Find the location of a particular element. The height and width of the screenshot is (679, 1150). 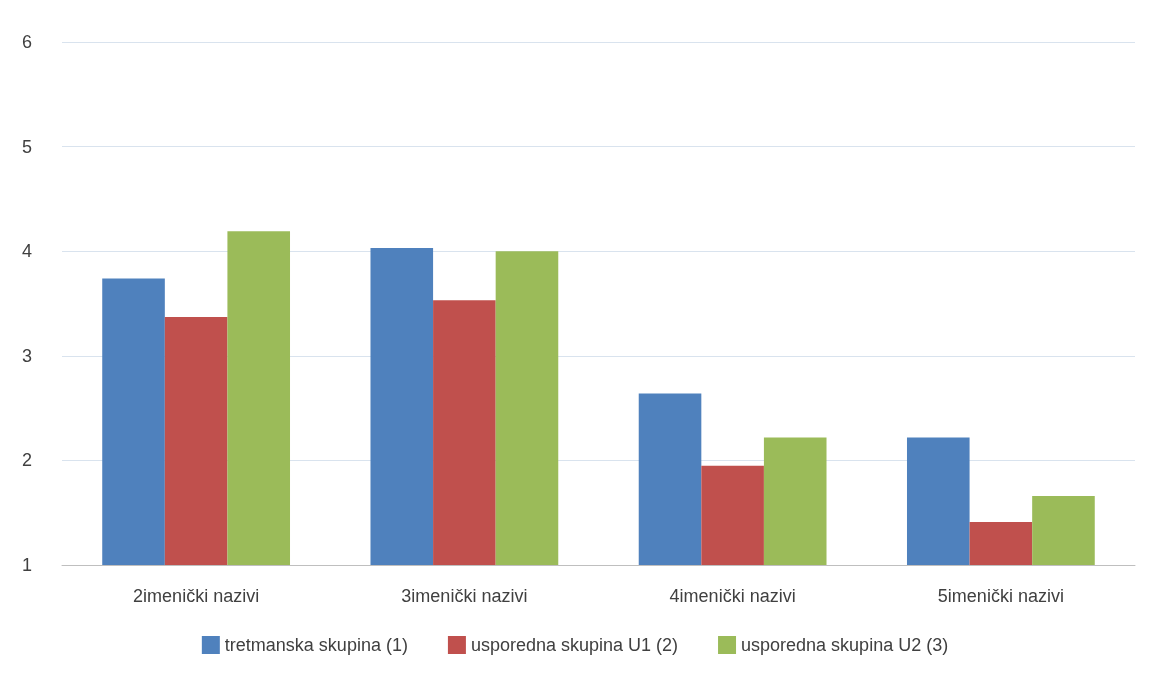

y-tick-label: 6 is located at coordinates (26, 42).